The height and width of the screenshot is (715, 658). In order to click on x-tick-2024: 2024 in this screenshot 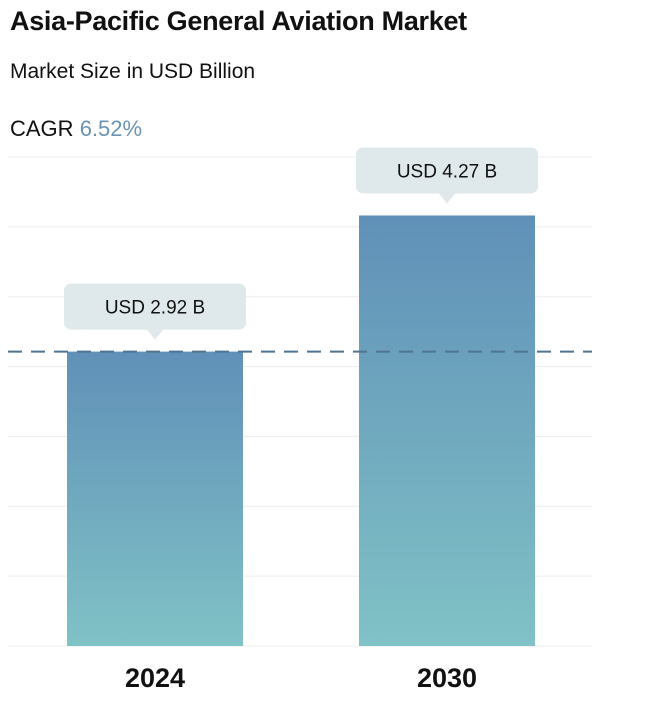, I will do `click(155, 678)`.